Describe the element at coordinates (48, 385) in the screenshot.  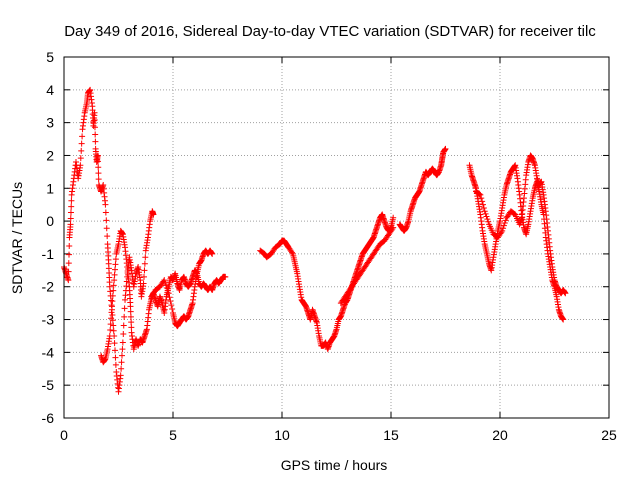
I see `y-tick-label: -5` at that location.